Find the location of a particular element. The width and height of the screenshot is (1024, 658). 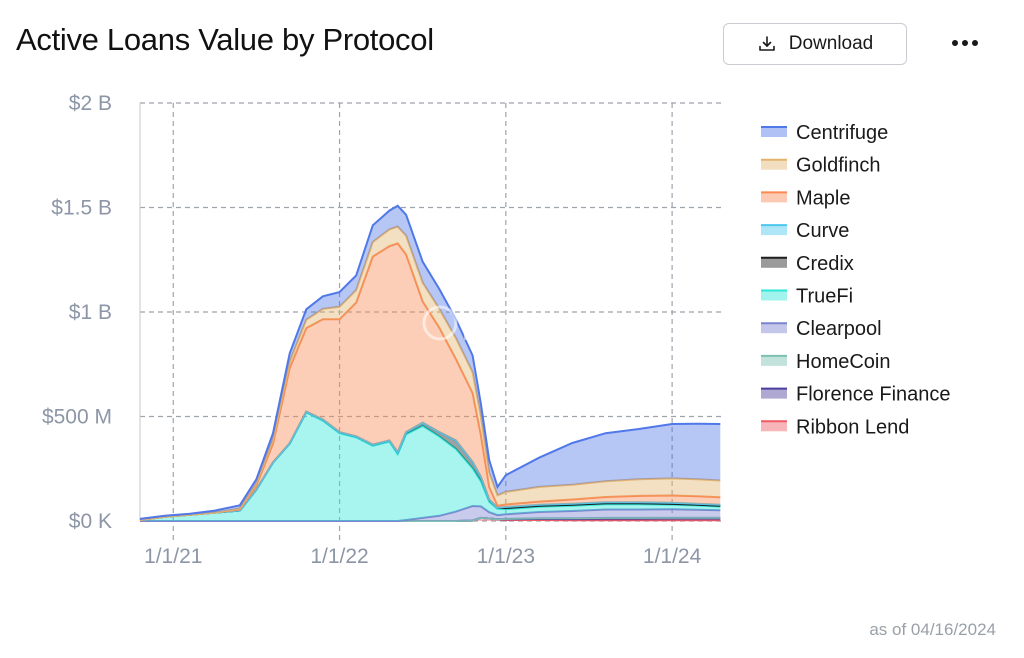

legend-swatch-truefi is located at coordinates (774, 295).